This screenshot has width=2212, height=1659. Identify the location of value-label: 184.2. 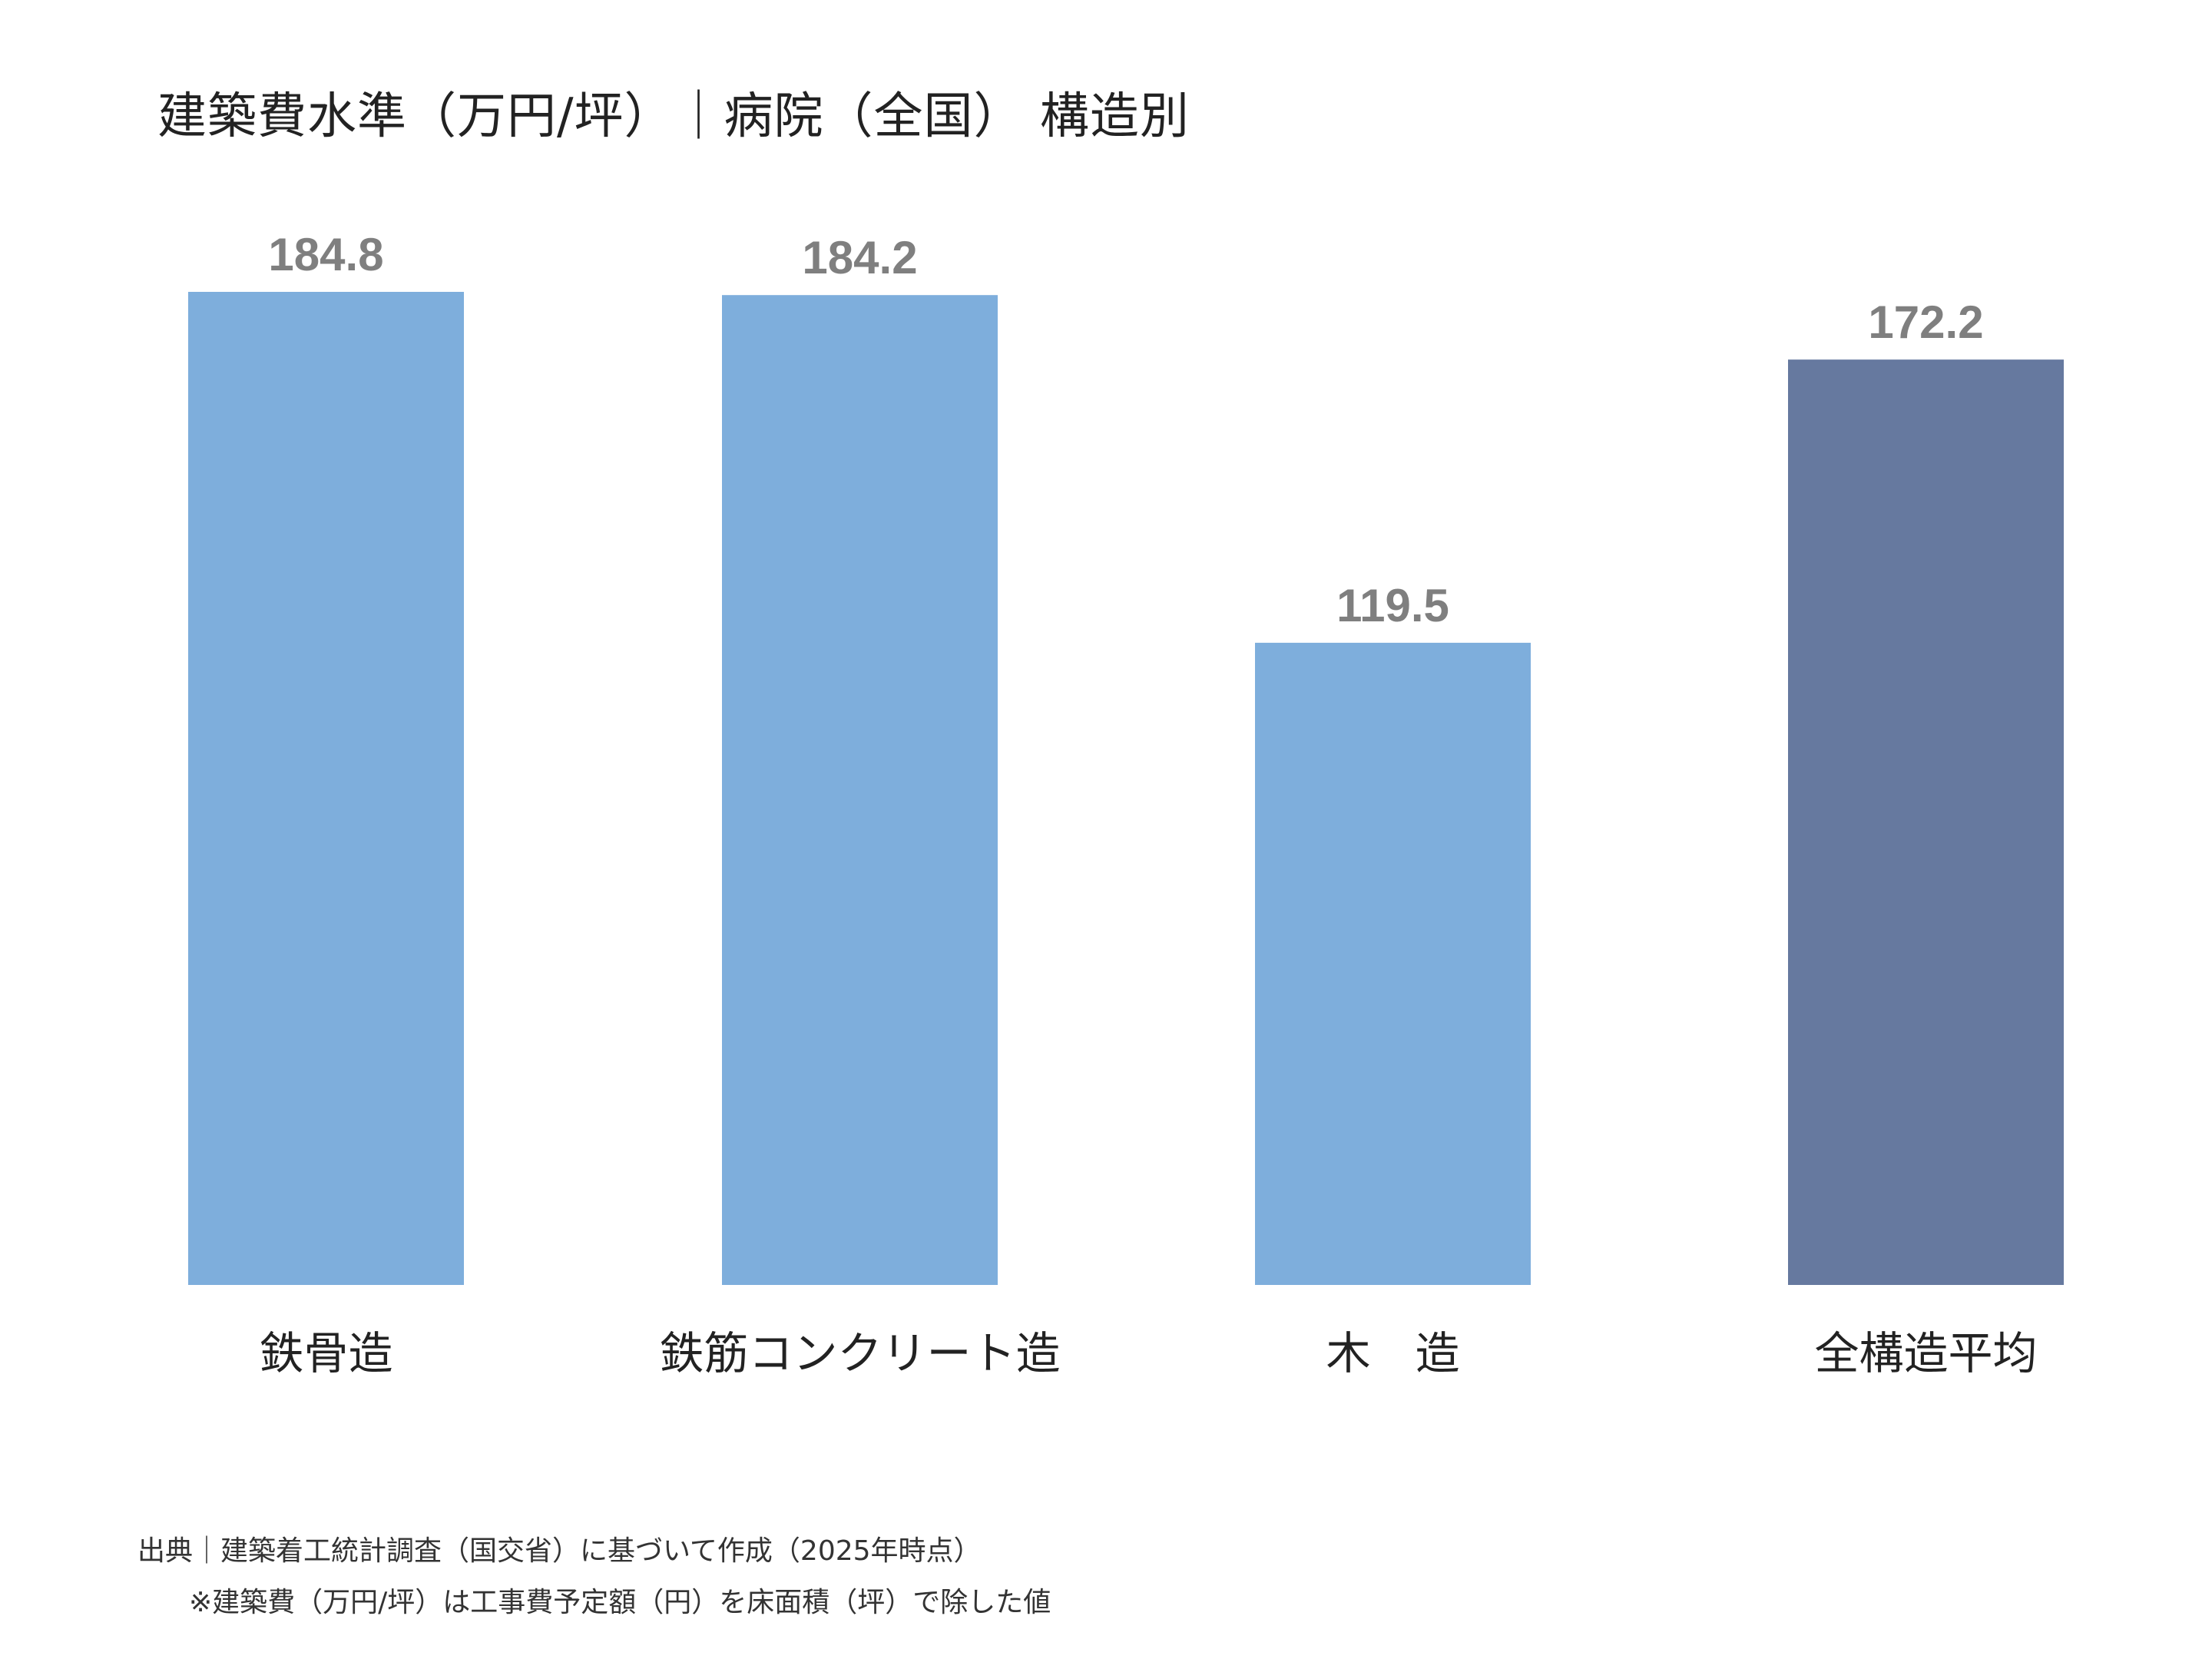
(860, 257).